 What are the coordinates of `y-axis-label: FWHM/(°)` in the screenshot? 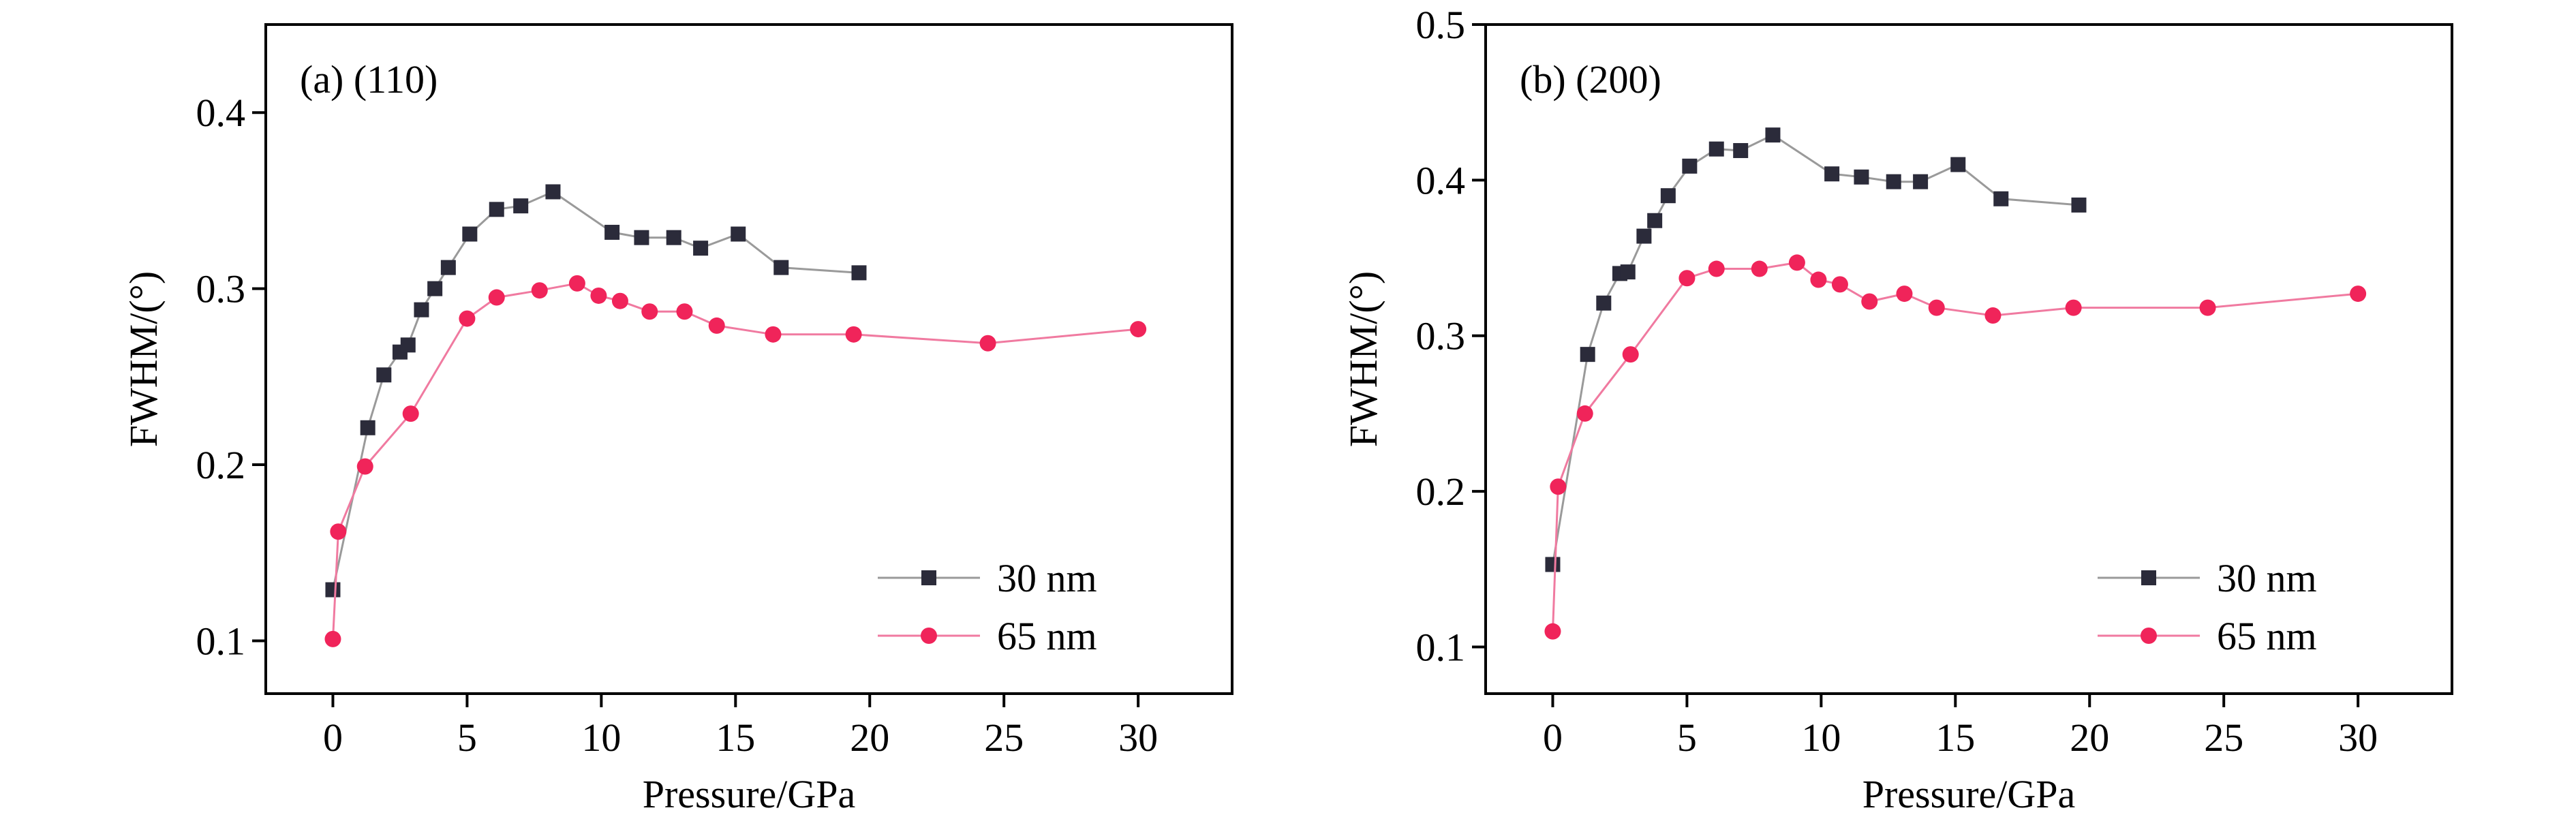 It's located at (1363, 359).